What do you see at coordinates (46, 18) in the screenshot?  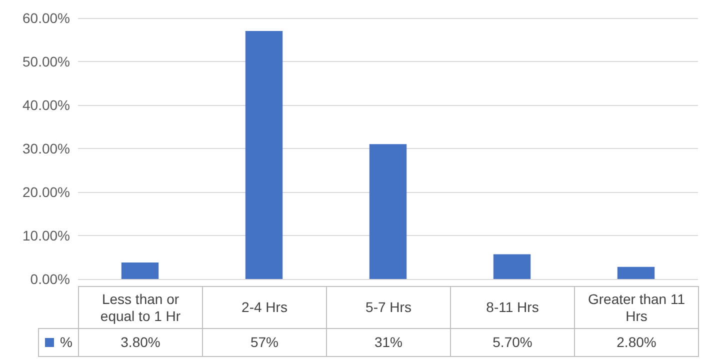 I see `y-tick-label: 60.00%` at bounding box center [46, 18].